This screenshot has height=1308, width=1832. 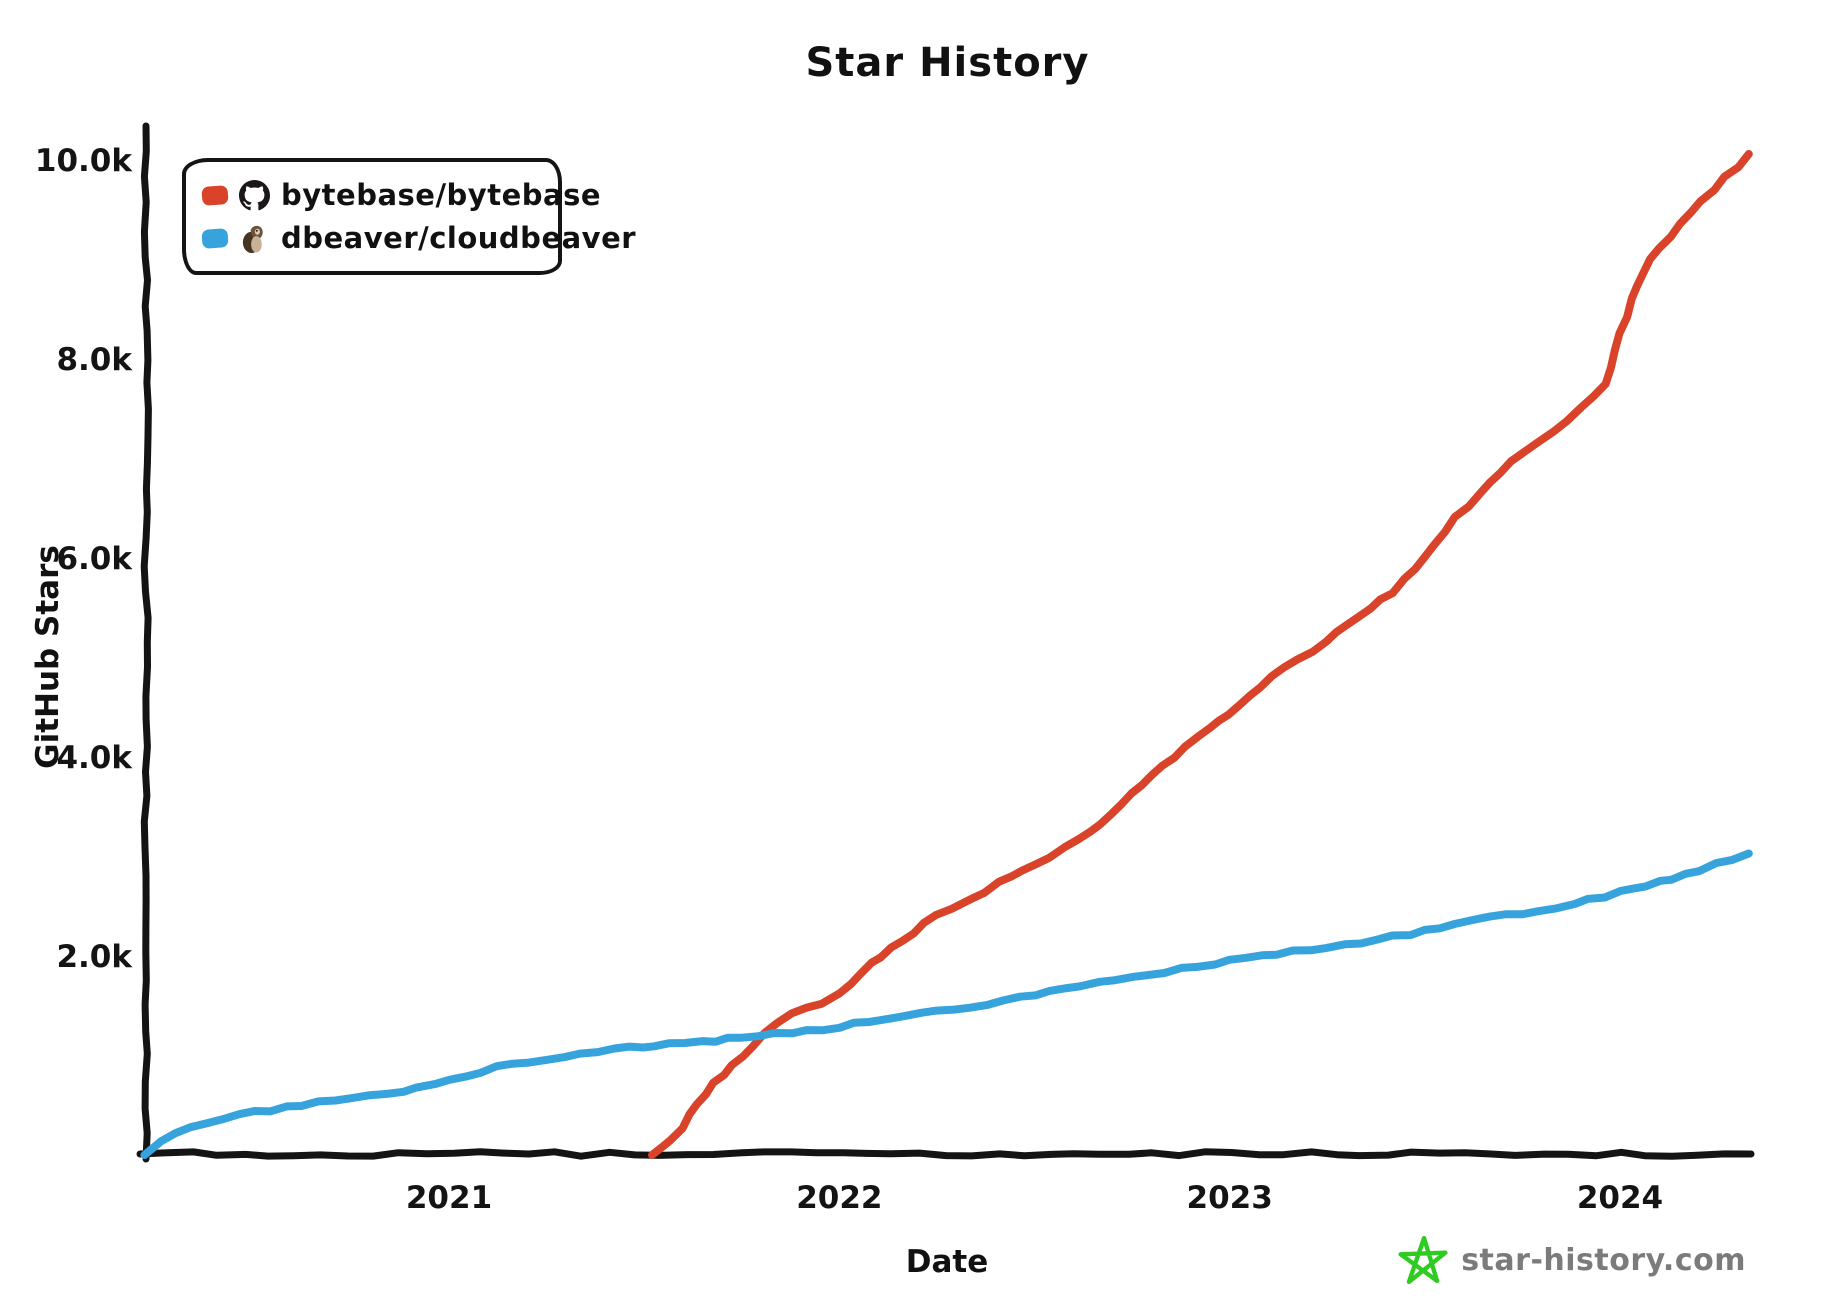 I want to click on y-tick-label: 2.0k, so click(x=94, y=957).